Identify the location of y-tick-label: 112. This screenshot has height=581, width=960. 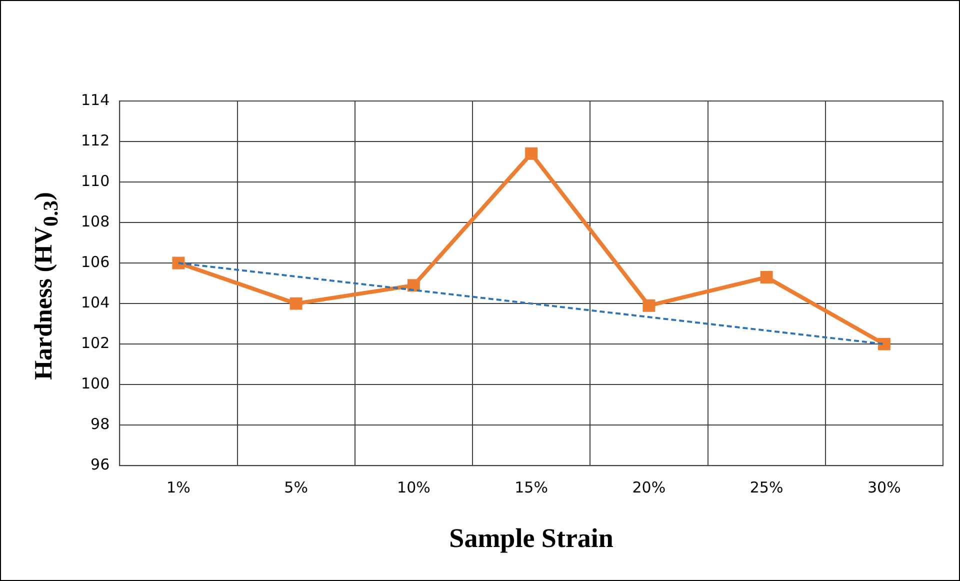
(95, 140).